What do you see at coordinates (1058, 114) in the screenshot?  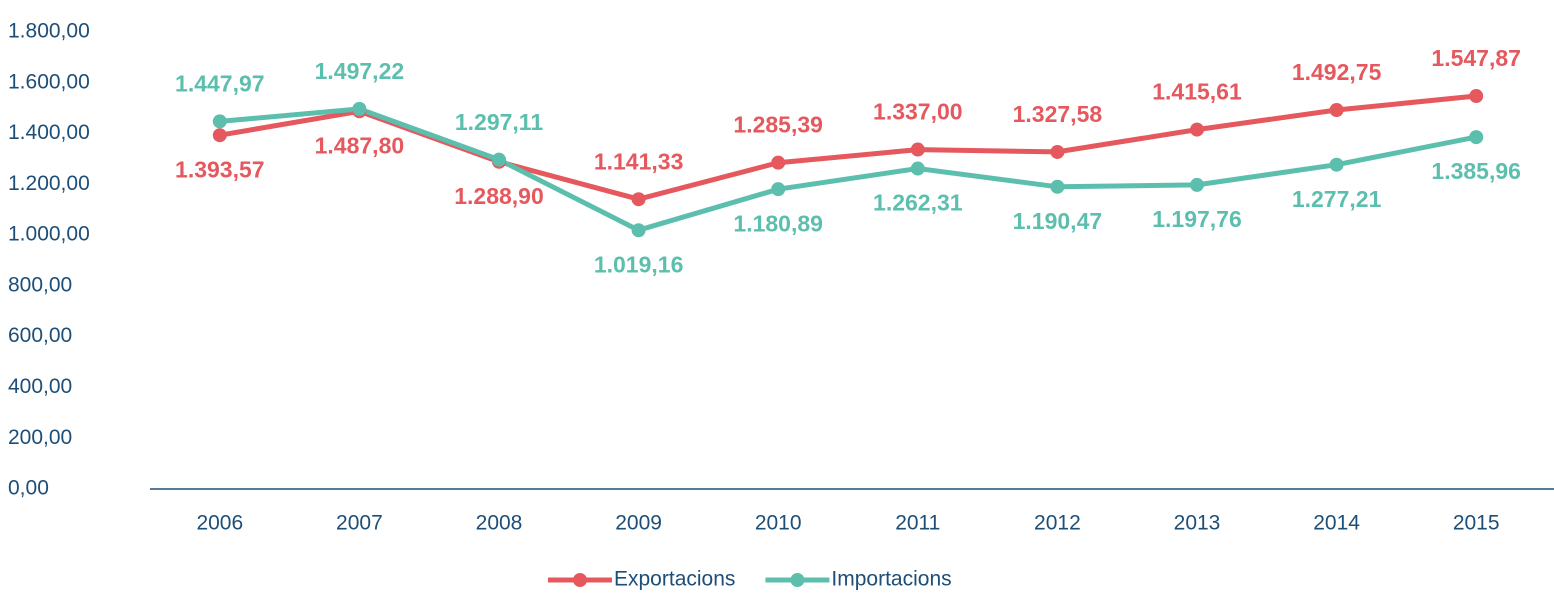 I see `data-label: 1.327,58` at bounding box center [1058, 114].